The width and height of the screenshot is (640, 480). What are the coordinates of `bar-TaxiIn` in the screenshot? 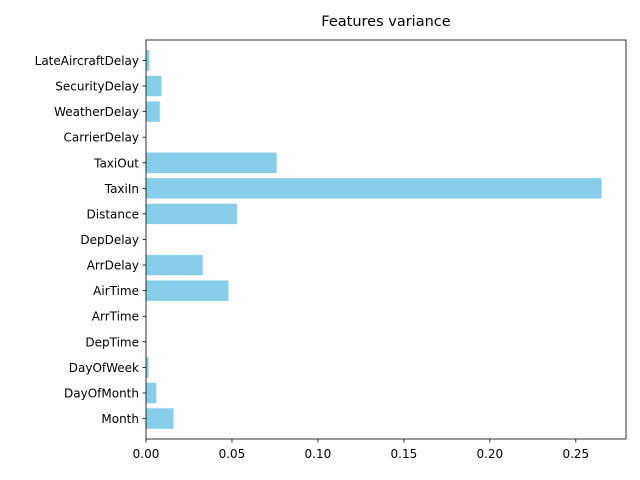 It's located at (374, 188).